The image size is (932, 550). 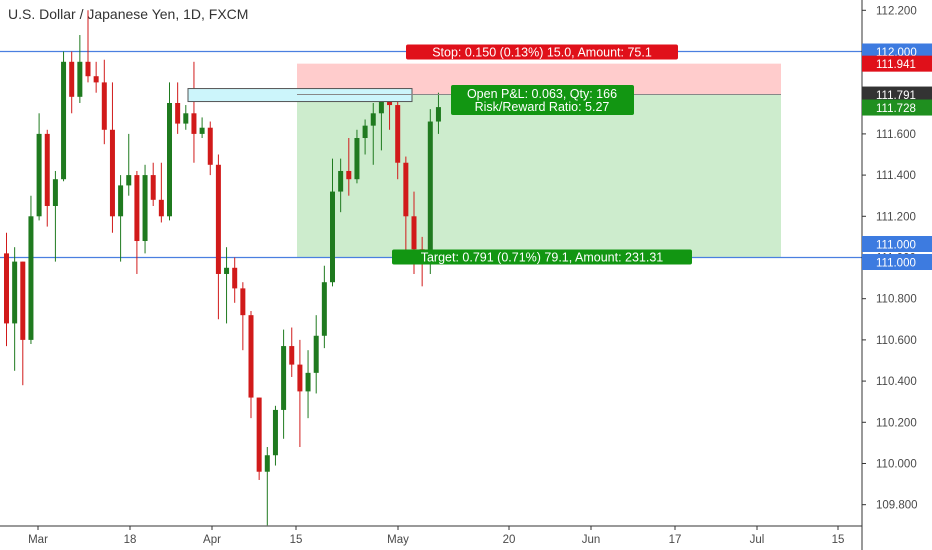 I want to click on stop-label-bg, so click(x=542, y=52).